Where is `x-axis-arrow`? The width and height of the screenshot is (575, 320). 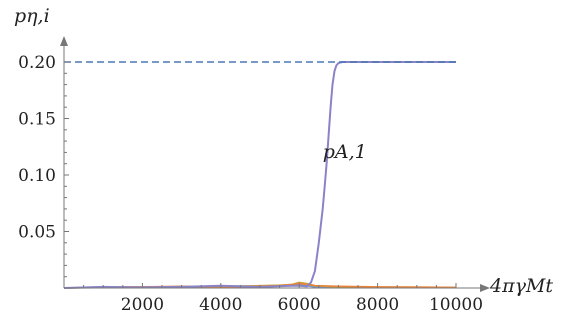 x-axis-arrow is located at coordinates (485, 288).